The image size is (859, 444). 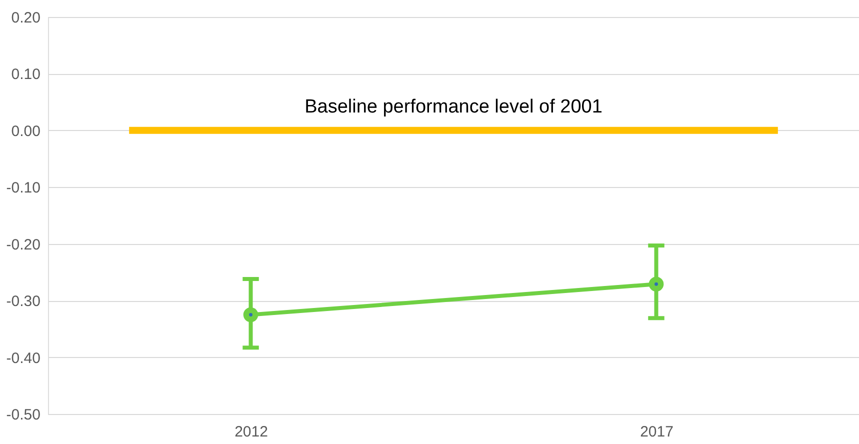 What do you see at coordinates (251, 432) in the screenshot?
I see `x-tick-label: 2012` at bounding box center [251, 432].